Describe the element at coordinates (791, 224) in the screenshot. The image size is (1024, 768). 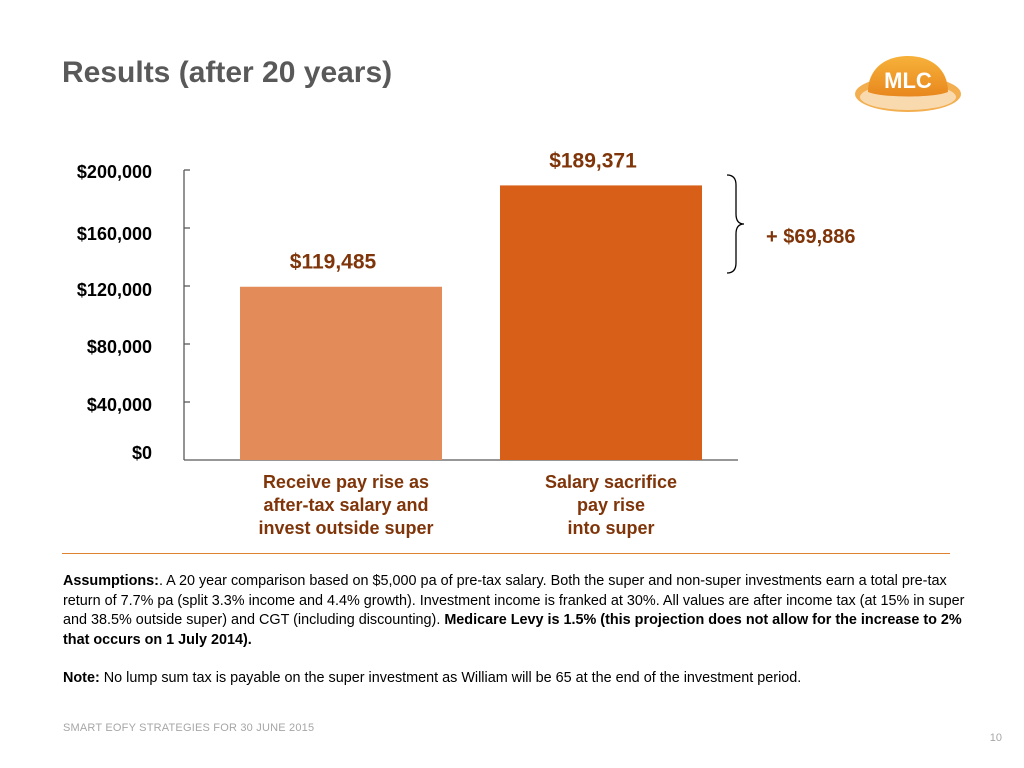
I see `difference-annotation: + $69,886` at that location.